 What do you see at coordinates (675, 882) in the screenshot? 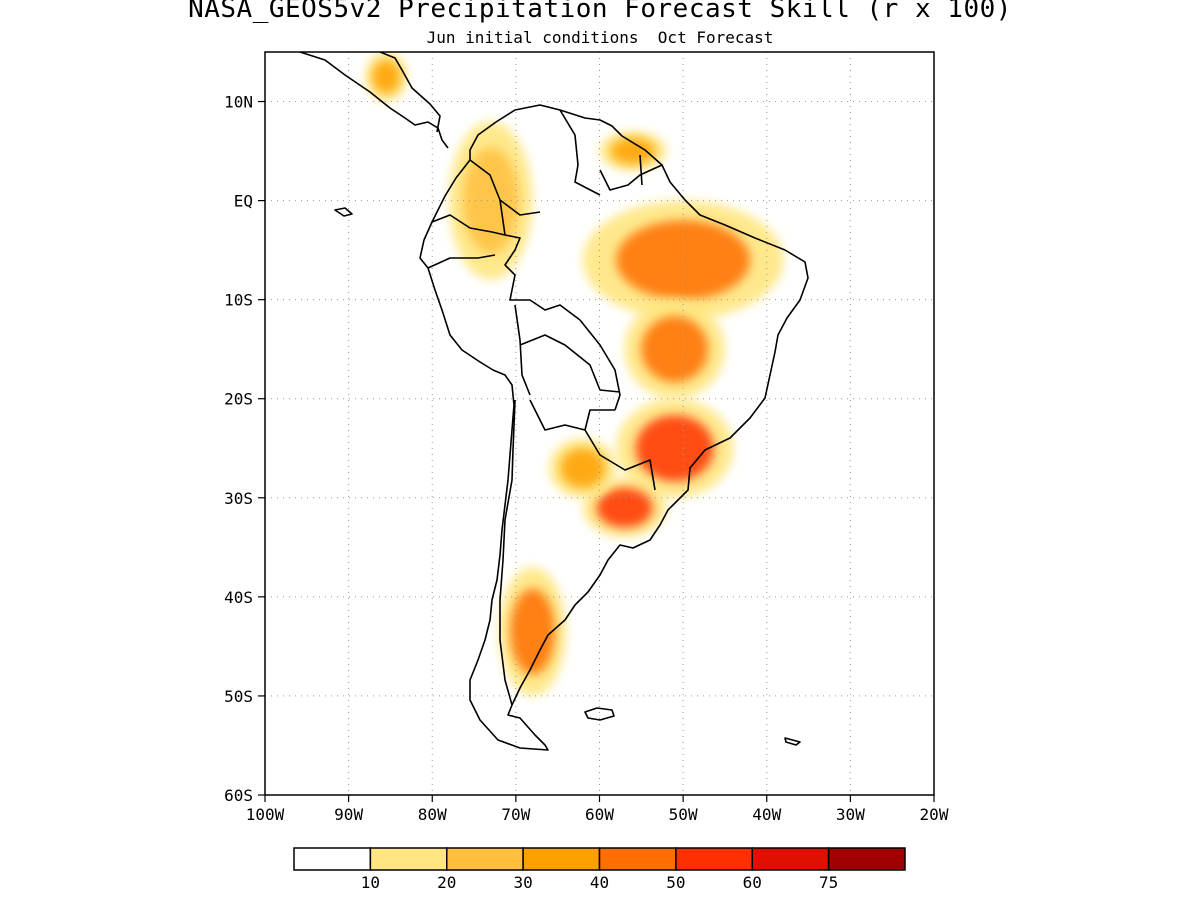
I see `colorbar-label: 50` at bounding box center [675, 882].